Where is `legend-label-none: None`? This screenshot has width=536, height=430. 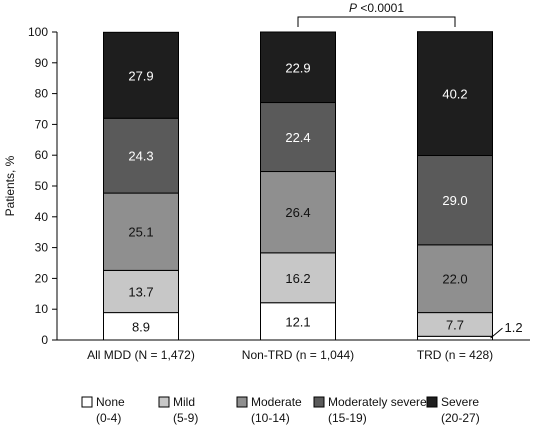
legend-label-none: None is located at coordinates (110, 402).